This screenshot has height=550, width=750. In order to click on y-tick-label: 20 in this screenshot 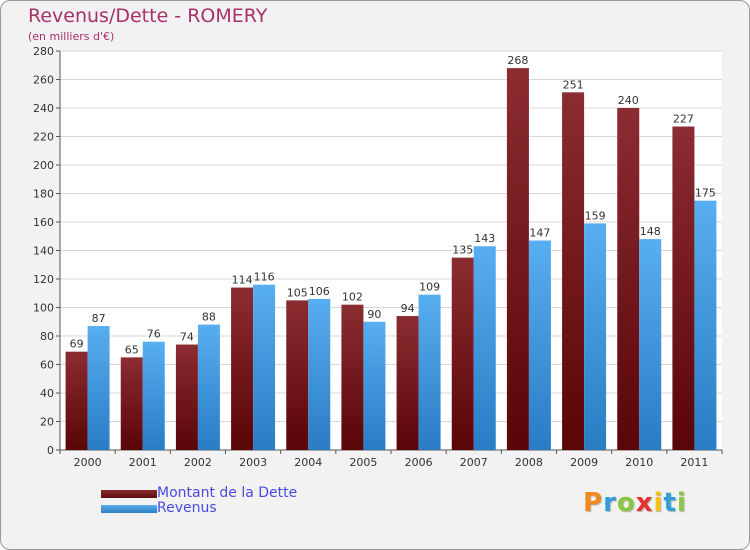, I will do `click(47, 422)`.